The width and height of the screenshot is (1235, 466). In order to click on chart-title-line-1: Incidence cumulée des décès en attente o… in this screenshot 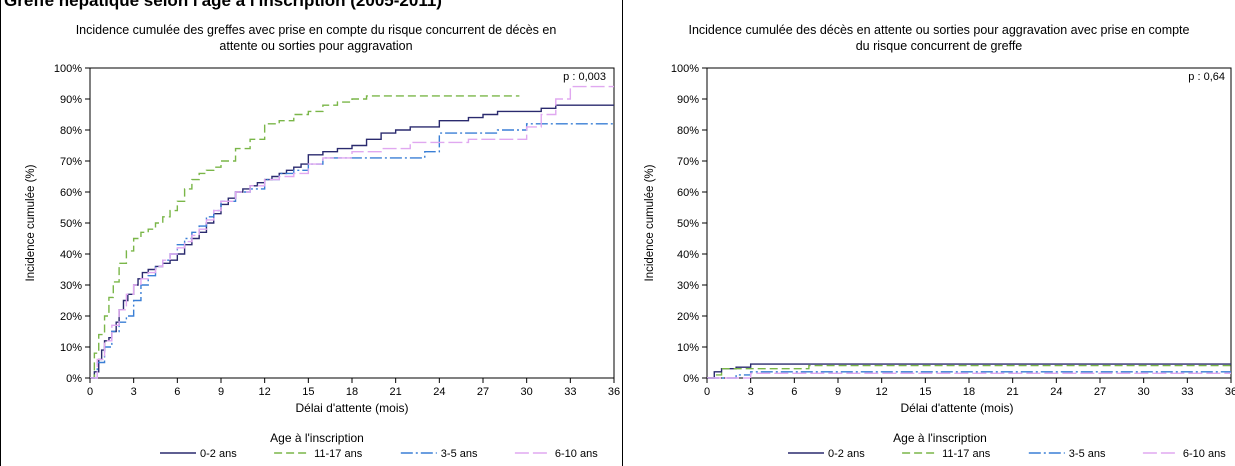, I will do `click(938, 30)`.